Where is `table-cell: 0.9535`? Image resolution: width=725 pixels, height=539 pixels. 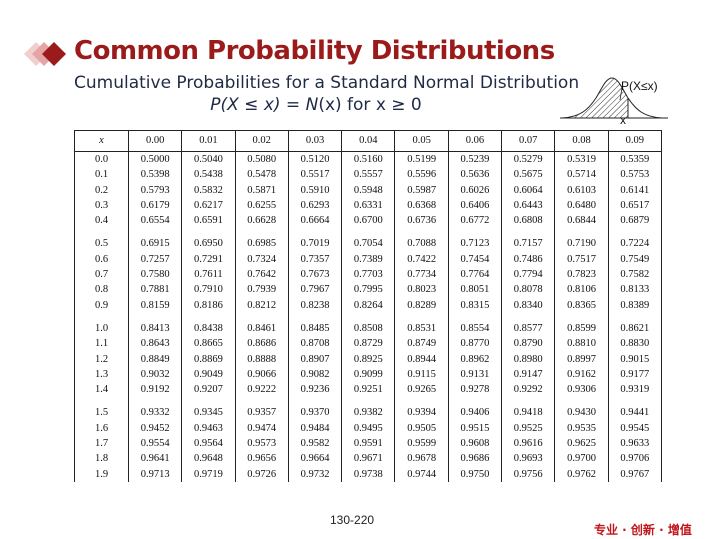 table-cell: 0.9535 is located at coordinates (581, 428).